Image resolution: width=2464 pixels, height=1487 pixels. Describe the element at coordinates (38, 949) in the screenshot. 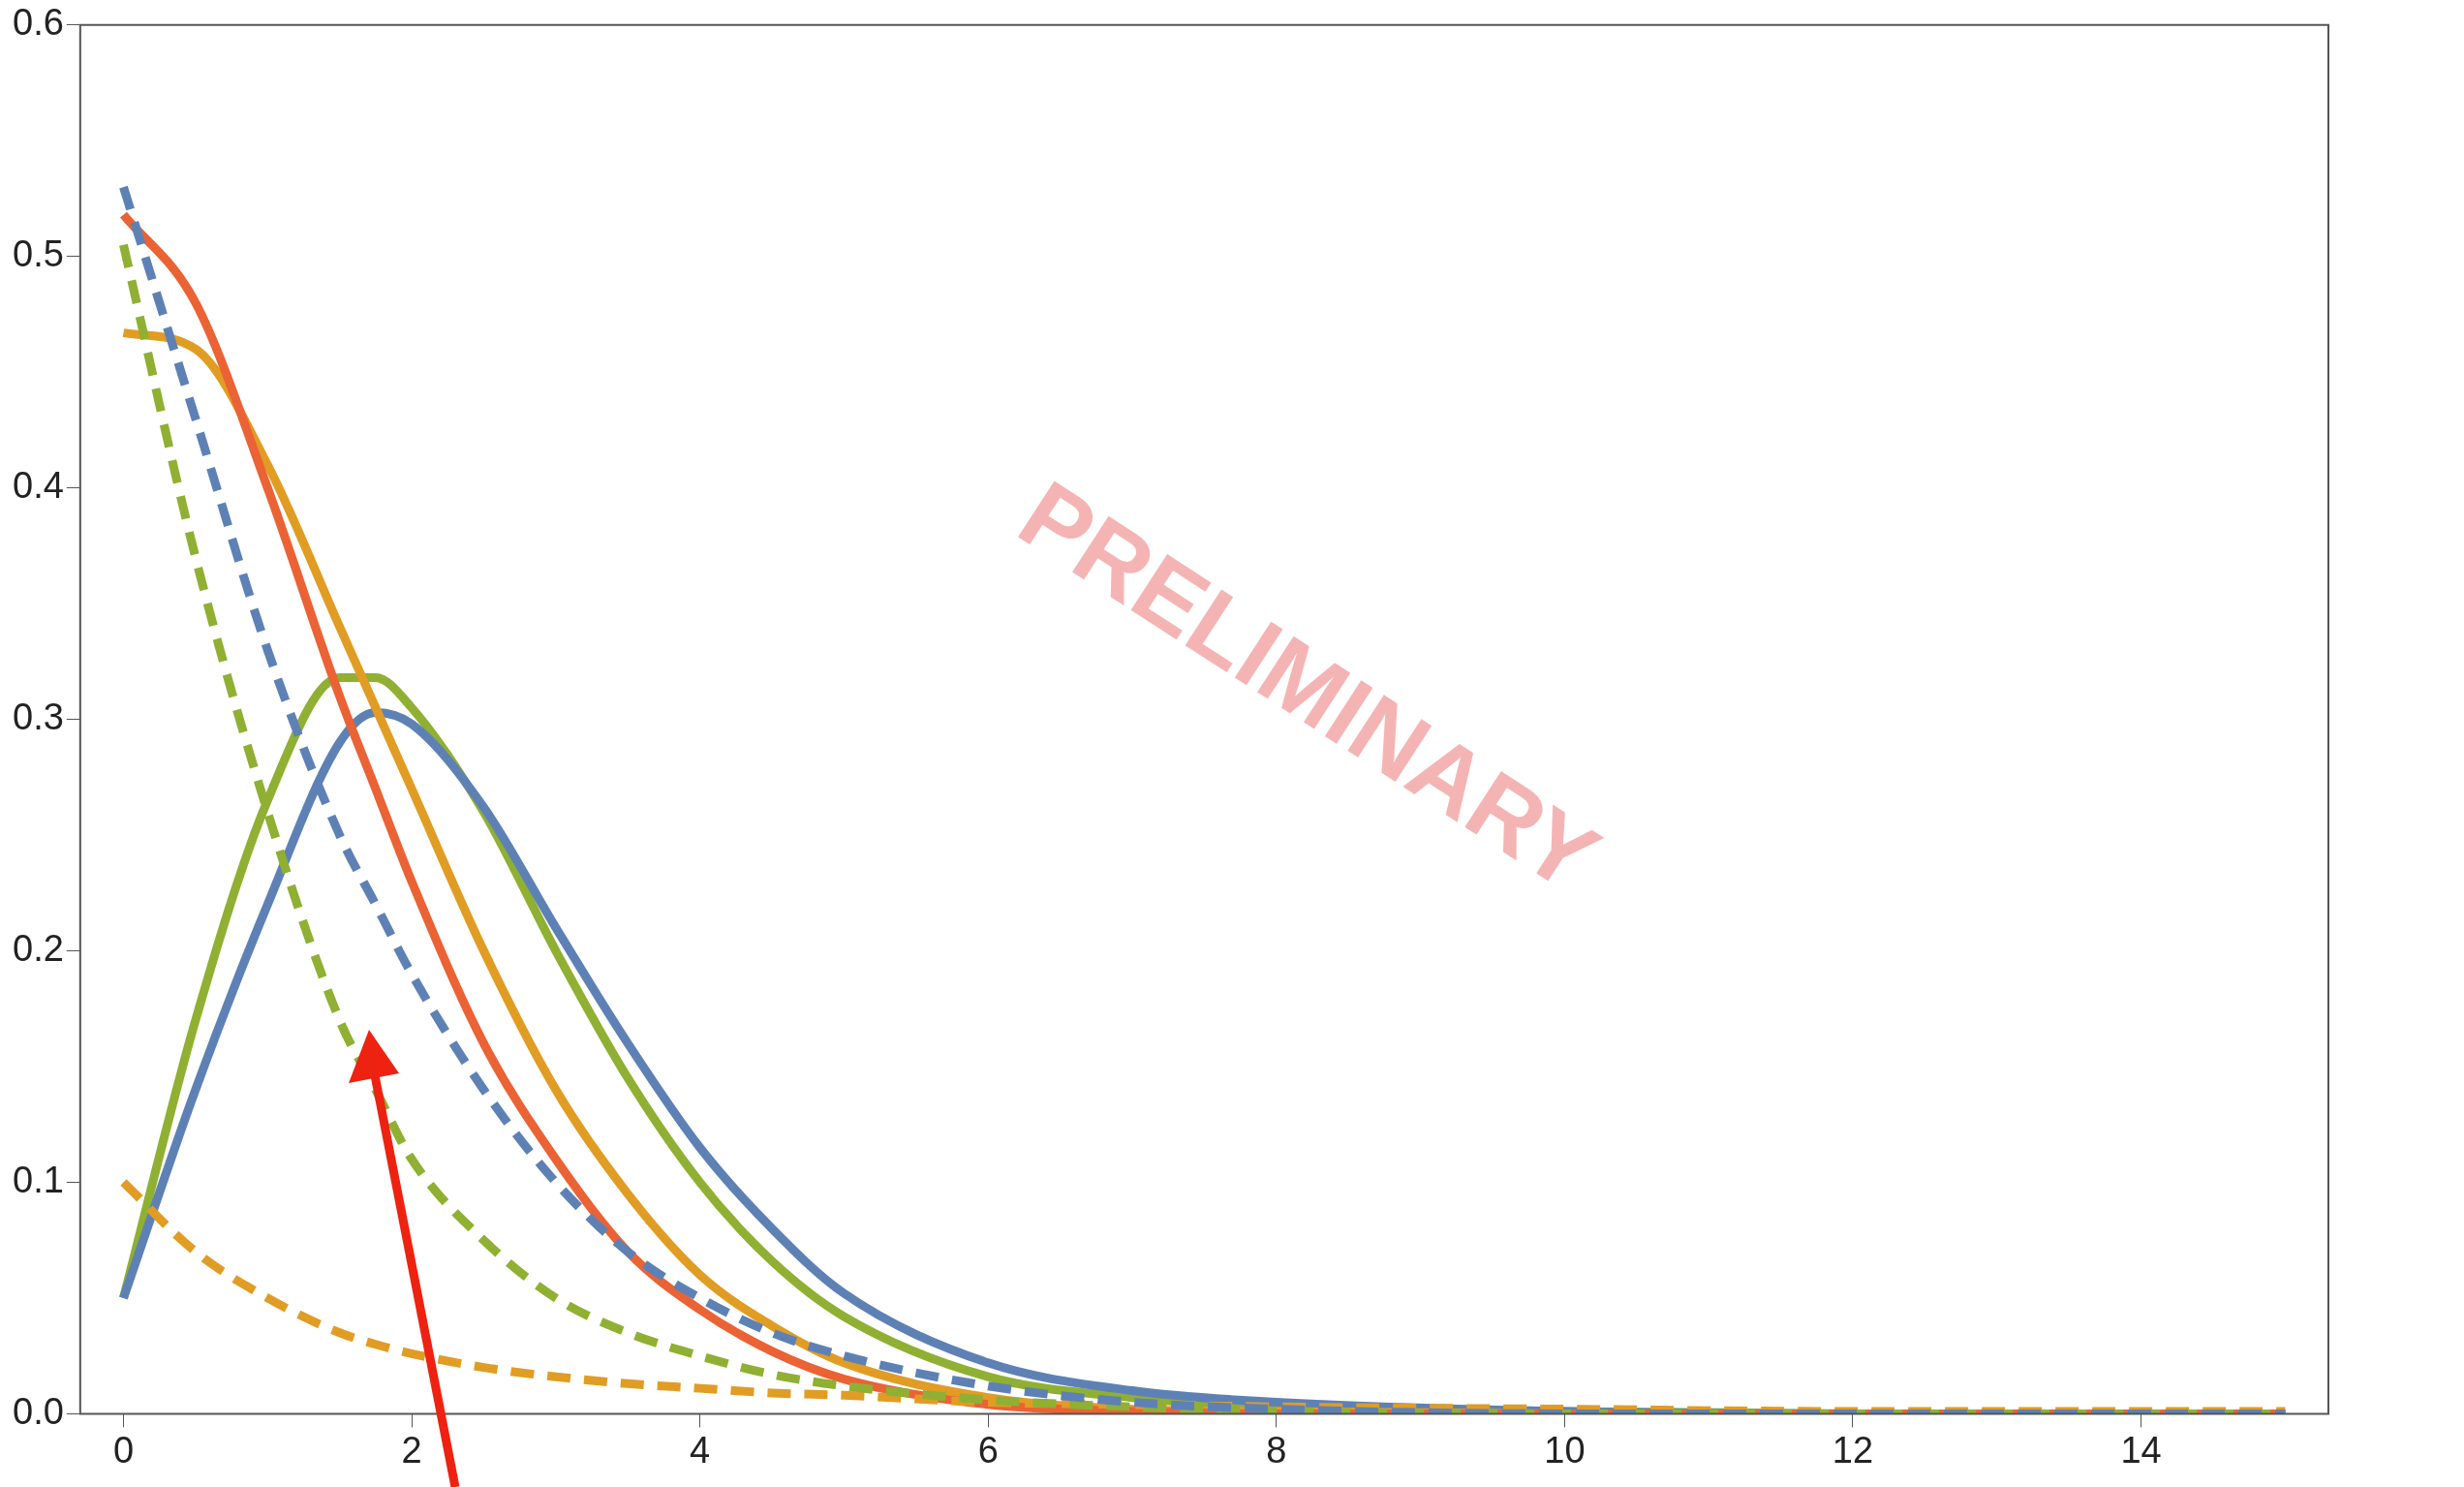

I see `y-tick-label: 0.2` at that location.